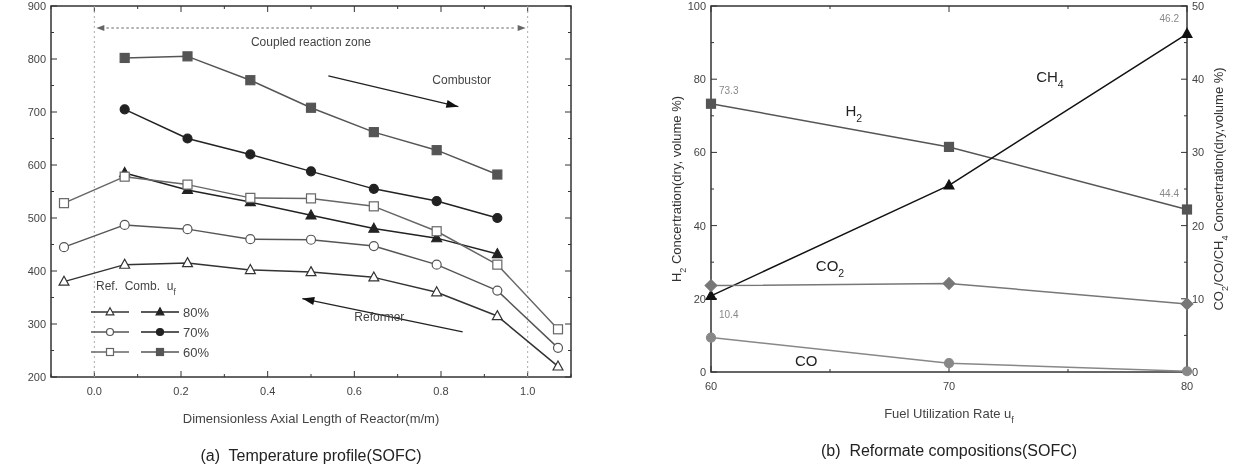 The height and width of the screenshot is (471, 1245). I want to click on y-tick-label: 300, so click(36, 324).